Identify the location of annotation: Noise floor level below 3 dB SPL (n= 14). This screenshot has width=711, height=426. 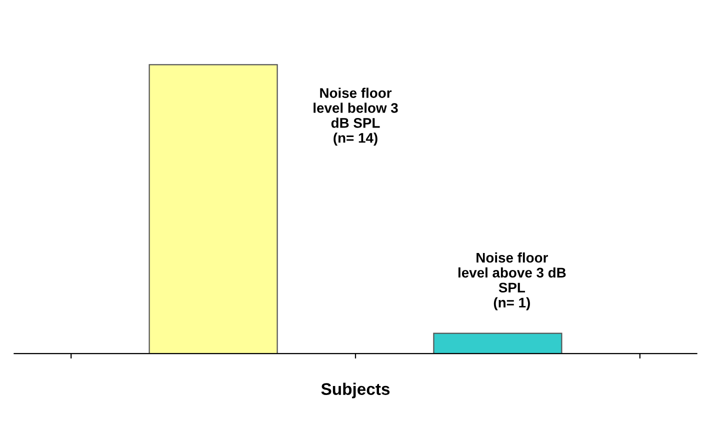
(356, 117).